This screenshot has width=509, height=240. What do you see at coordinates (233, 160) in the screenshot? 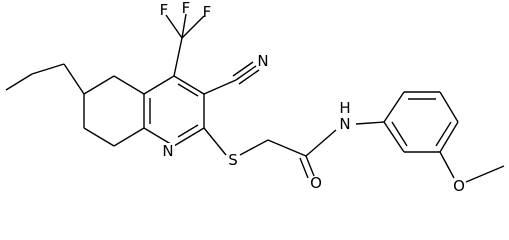
I see `atom-label: S` at bounding box center [233, 160].